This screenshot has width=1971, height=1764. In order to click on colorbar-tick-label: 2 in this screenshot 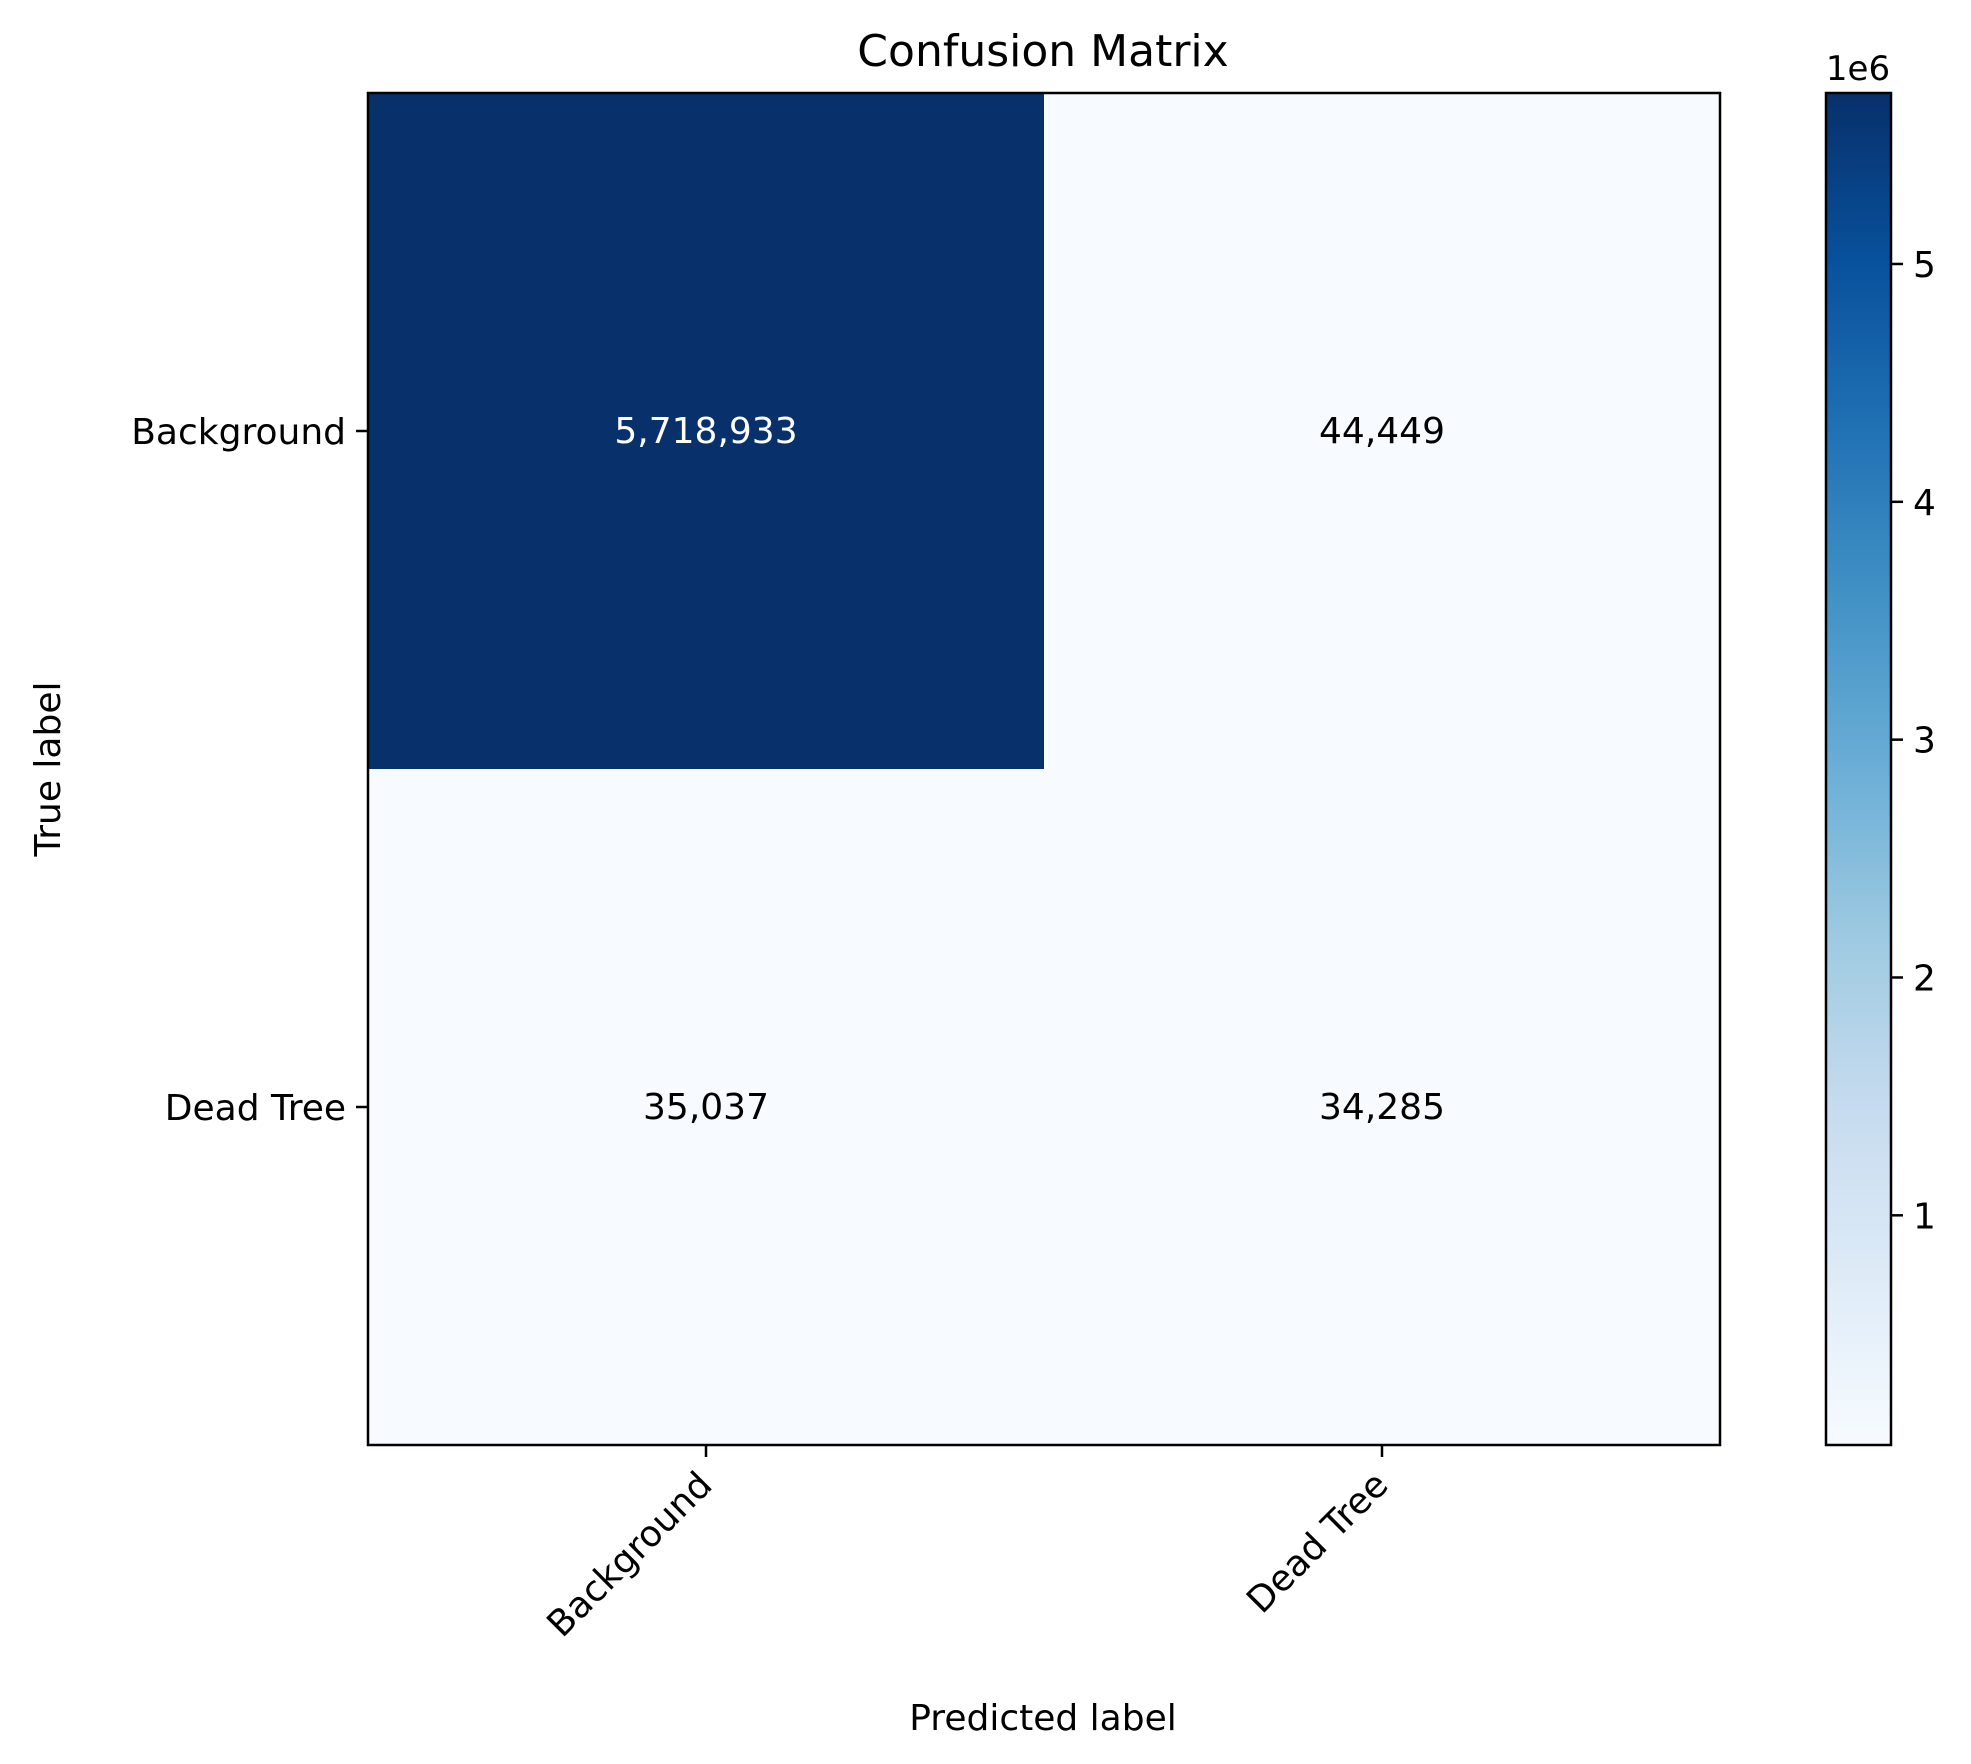, I will do `click(1924, 978)`.